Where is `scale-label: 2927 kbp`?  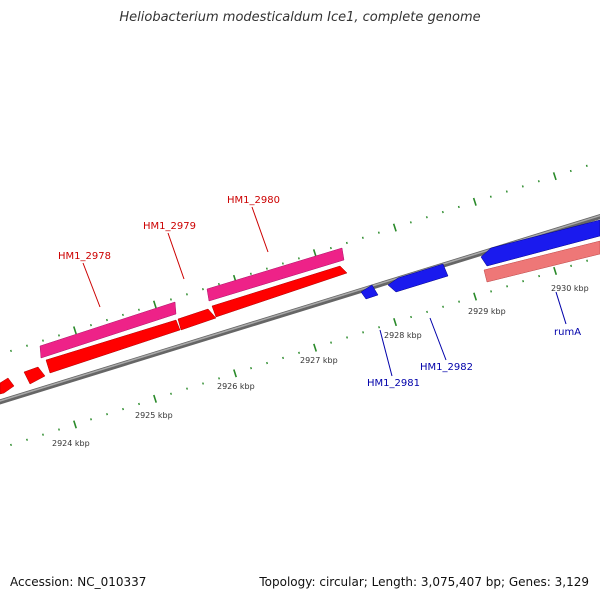 scale-label: 2927 kbp is located at coordinates (319, 360).